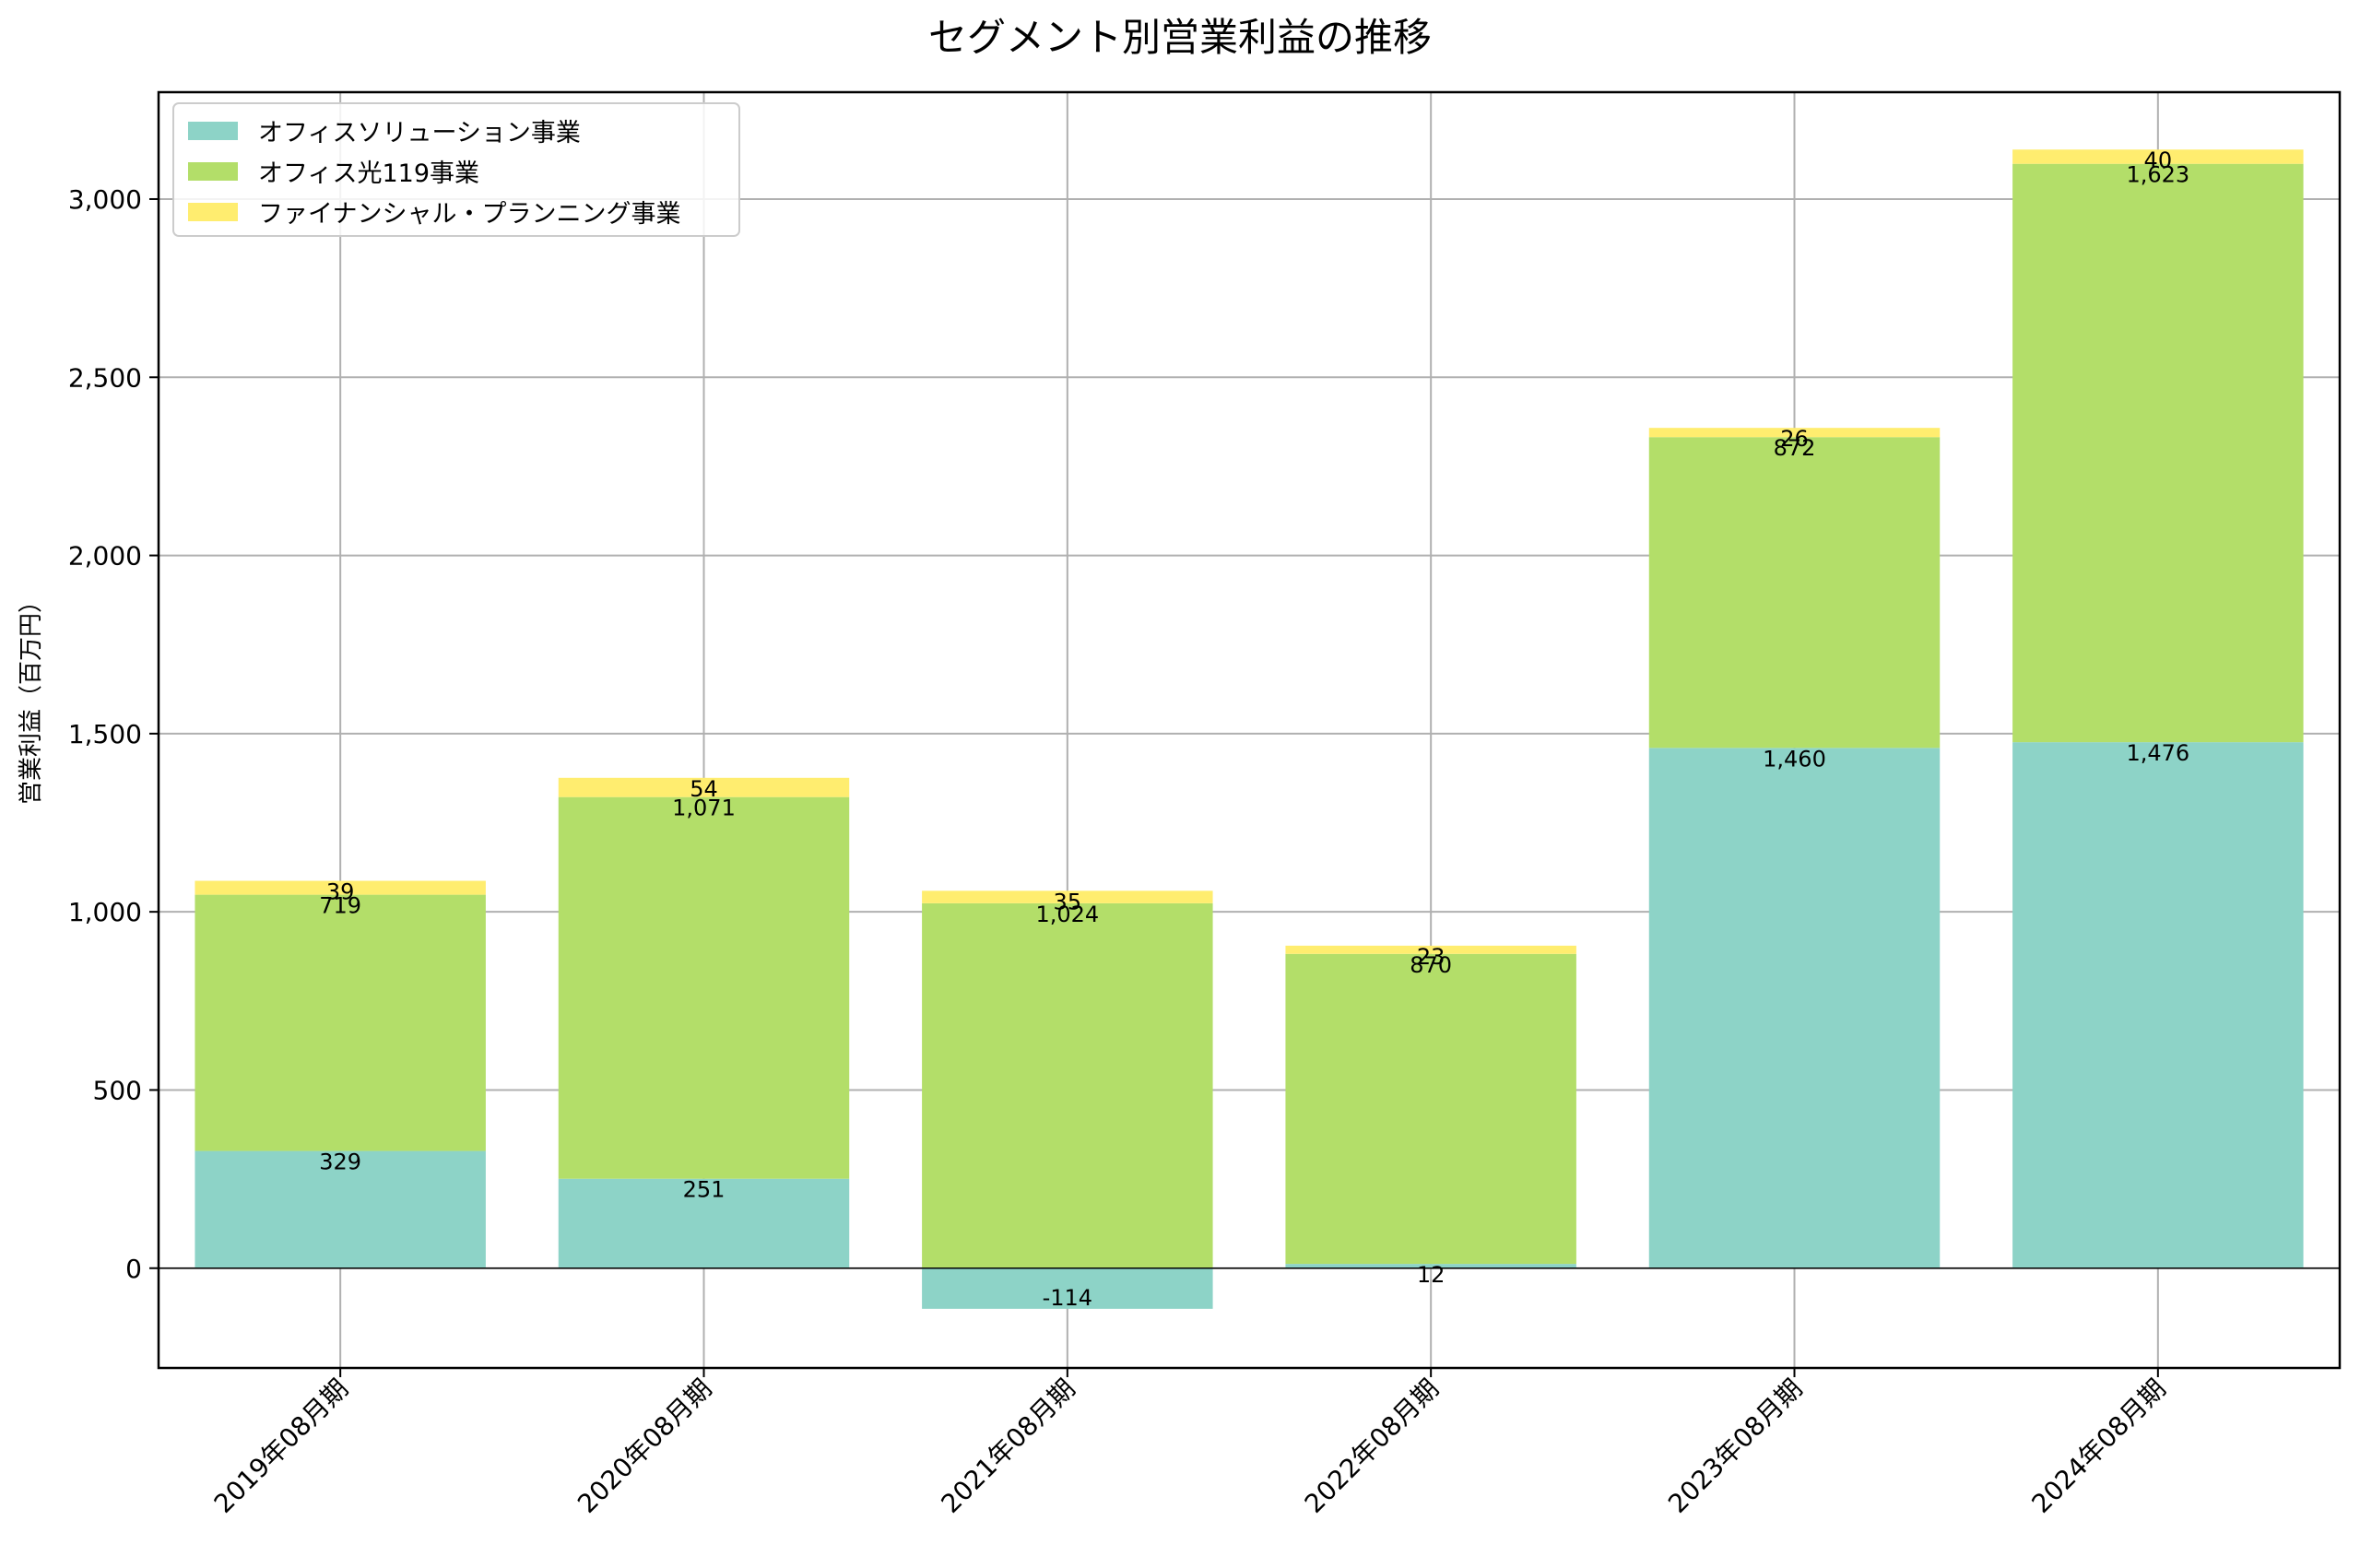 The height and width of the screenshot is (1568, 2360). I want to click on data-label: 251, so click(704, 1190).